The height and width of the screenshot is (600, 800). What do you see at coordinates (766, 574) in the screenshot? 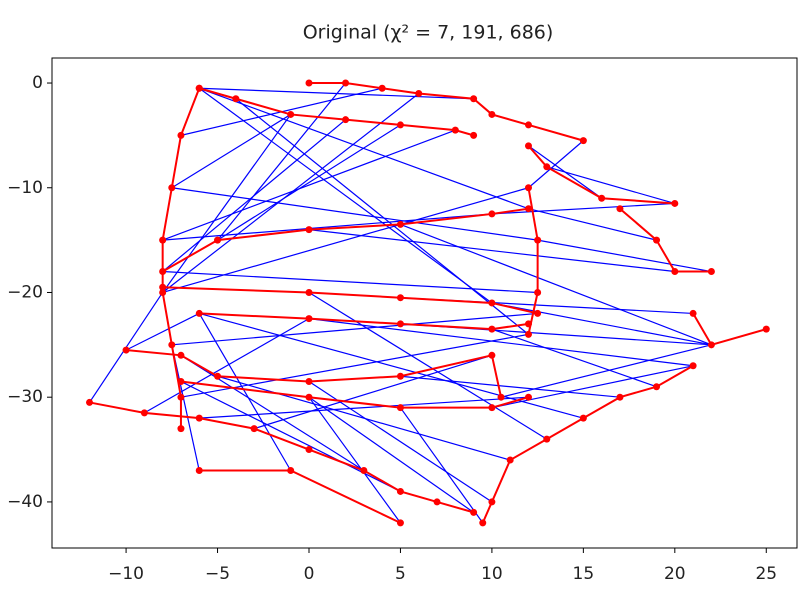
I see `x-tick-label: 25` at bounding box center [766, 574].